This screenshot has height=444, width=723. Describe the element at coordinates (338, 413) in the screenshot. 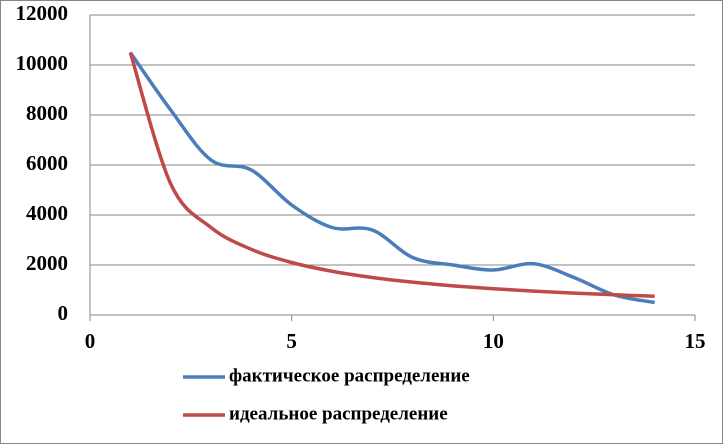

I see `legend-label: идеальное распределение` at that location.